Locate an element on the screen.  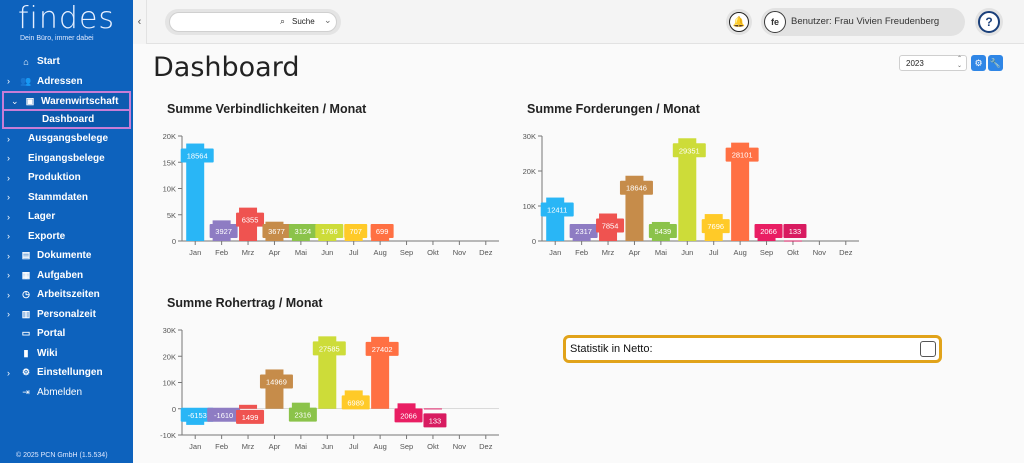
data-label: 5439 is located at coordinates (663, 231).